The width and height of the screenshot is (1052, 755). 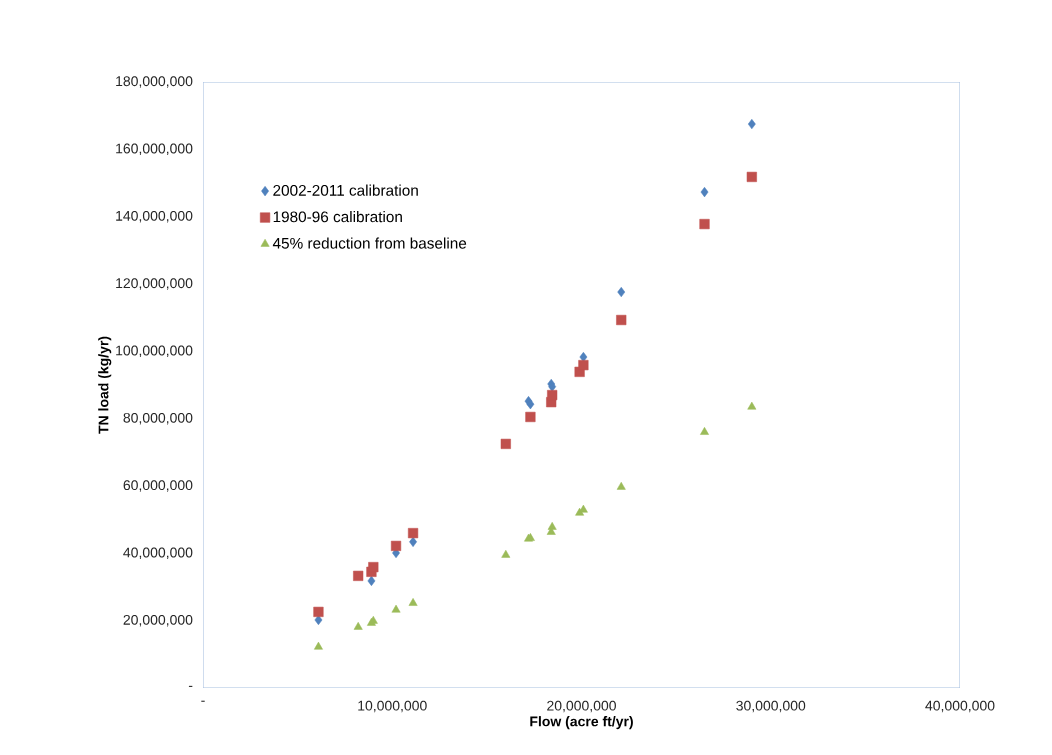 What do you see at coordinates (203, 701) in the screenshot?
I see `x-tick-label: -` at bounding box center [203, 701].